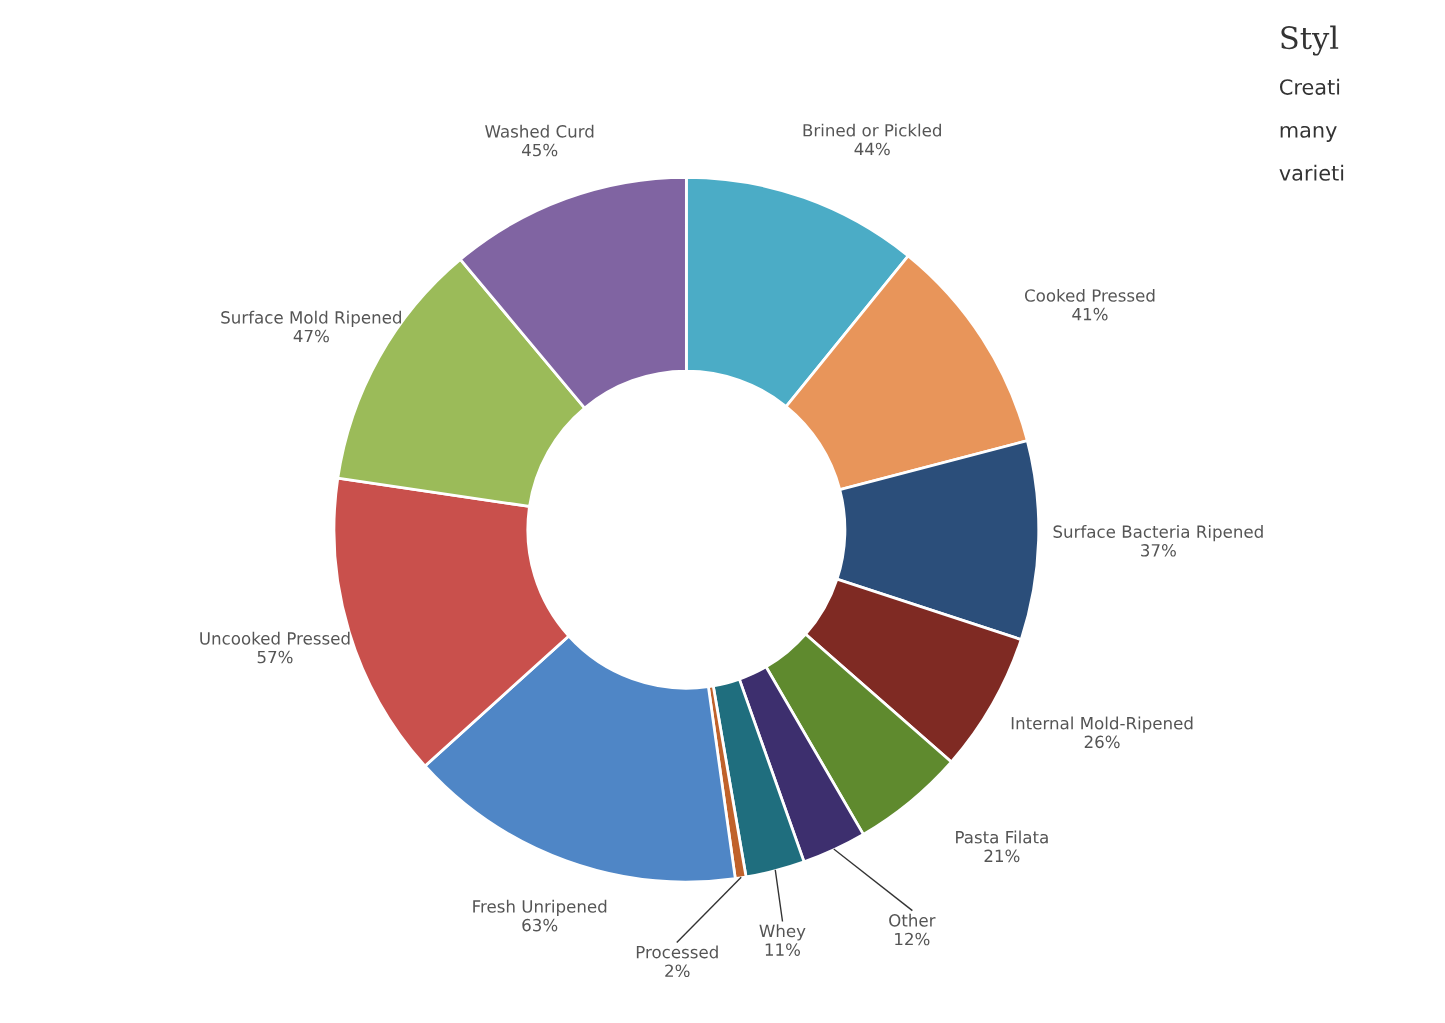 Image resolution: width=1445 pixels, height=1023 pixels. I want to click on data-label: 44%, so click(872, 149).